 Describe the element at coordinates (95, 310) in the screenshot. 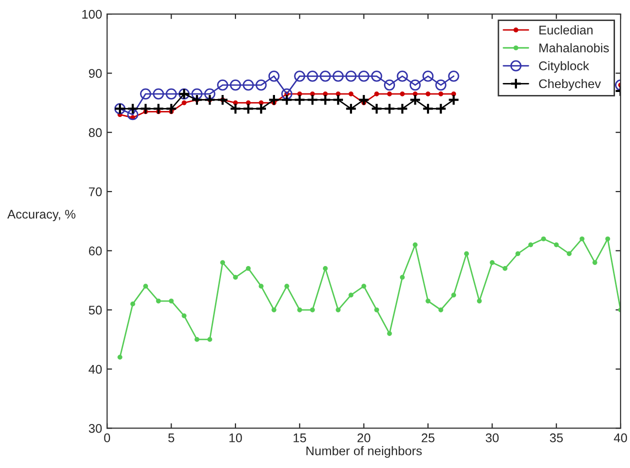

I see `y-tick-label: 50` at that location.